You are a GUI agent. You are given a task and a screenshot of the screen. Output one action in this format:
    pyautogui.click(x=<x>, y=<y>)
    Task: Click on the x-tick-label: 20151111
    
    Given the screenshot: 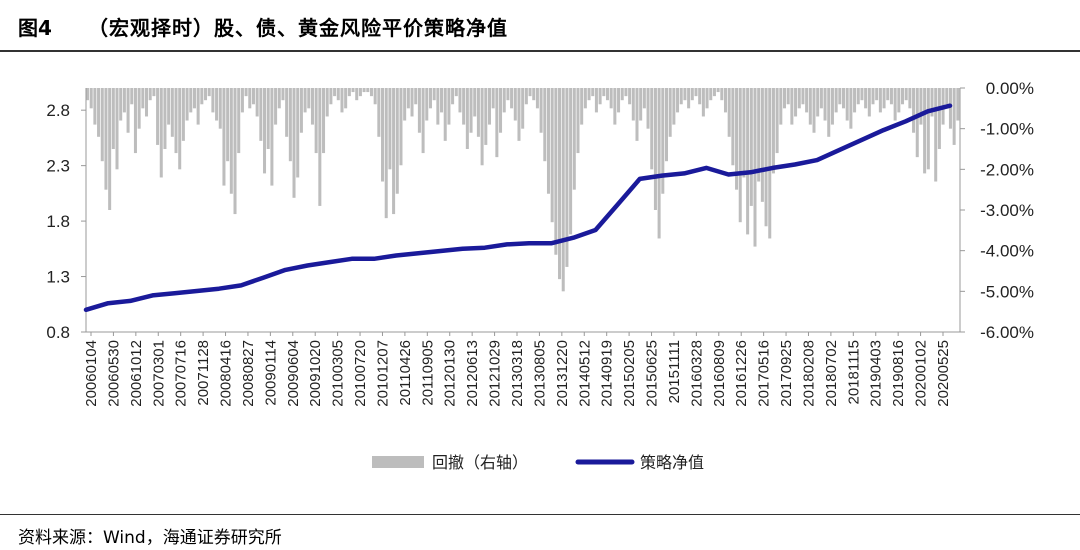 What is the action you would take?
    pyautogui.click(x=674, y=371)
    